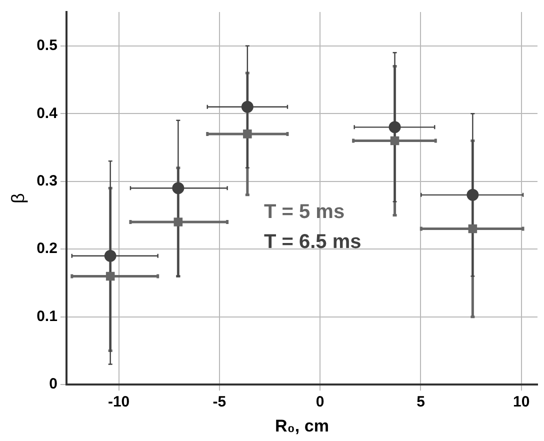  What do you see at coordinates (313, 241) in the screenshot?
I see `text: T = 6.5 ms` at bounding box center [313, 241].